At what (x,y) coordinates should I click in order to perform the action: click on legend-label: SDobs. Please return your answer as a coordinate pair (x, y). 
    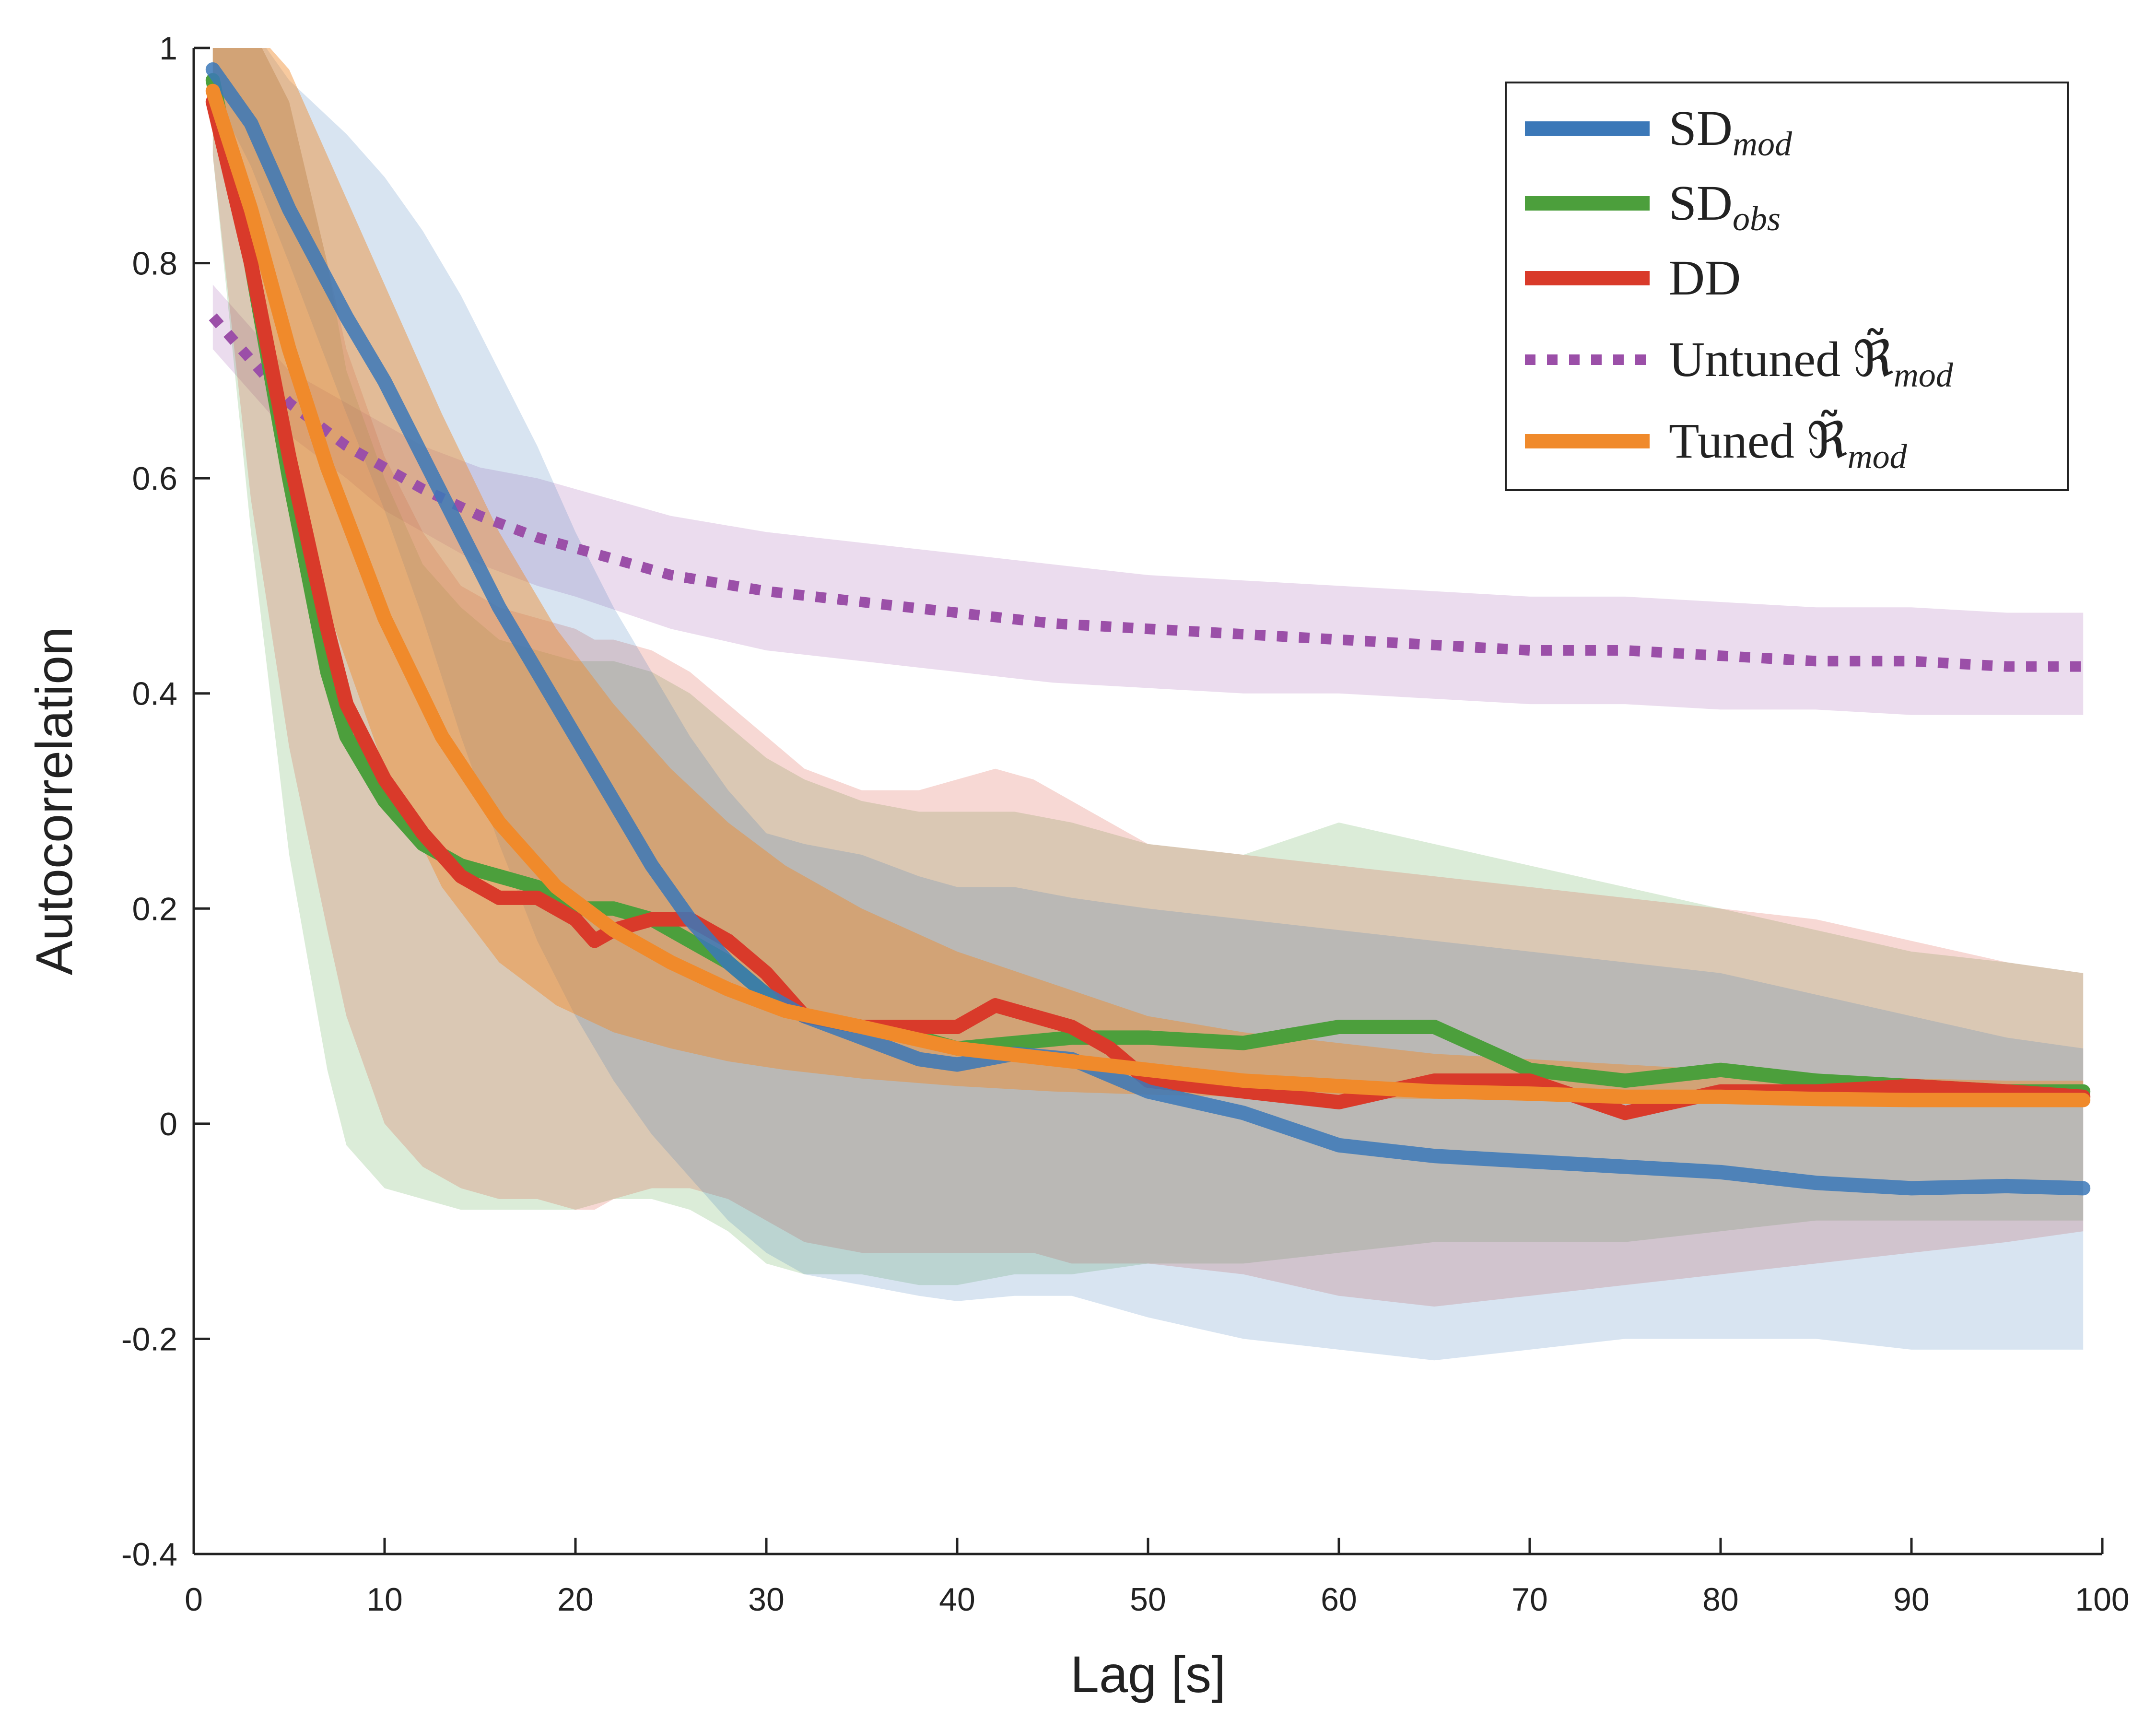
    Looking at the image, I should click on (1725, 207).